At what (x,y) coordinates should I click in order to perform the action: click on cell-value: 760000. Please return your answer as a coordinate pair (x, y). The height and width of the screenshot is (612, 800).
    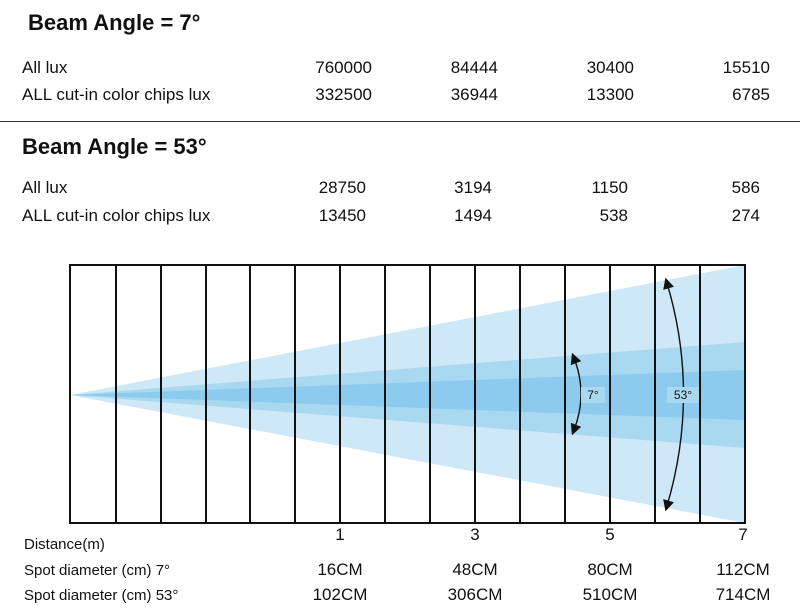
    Looking at the image, I should click on (343, 67).